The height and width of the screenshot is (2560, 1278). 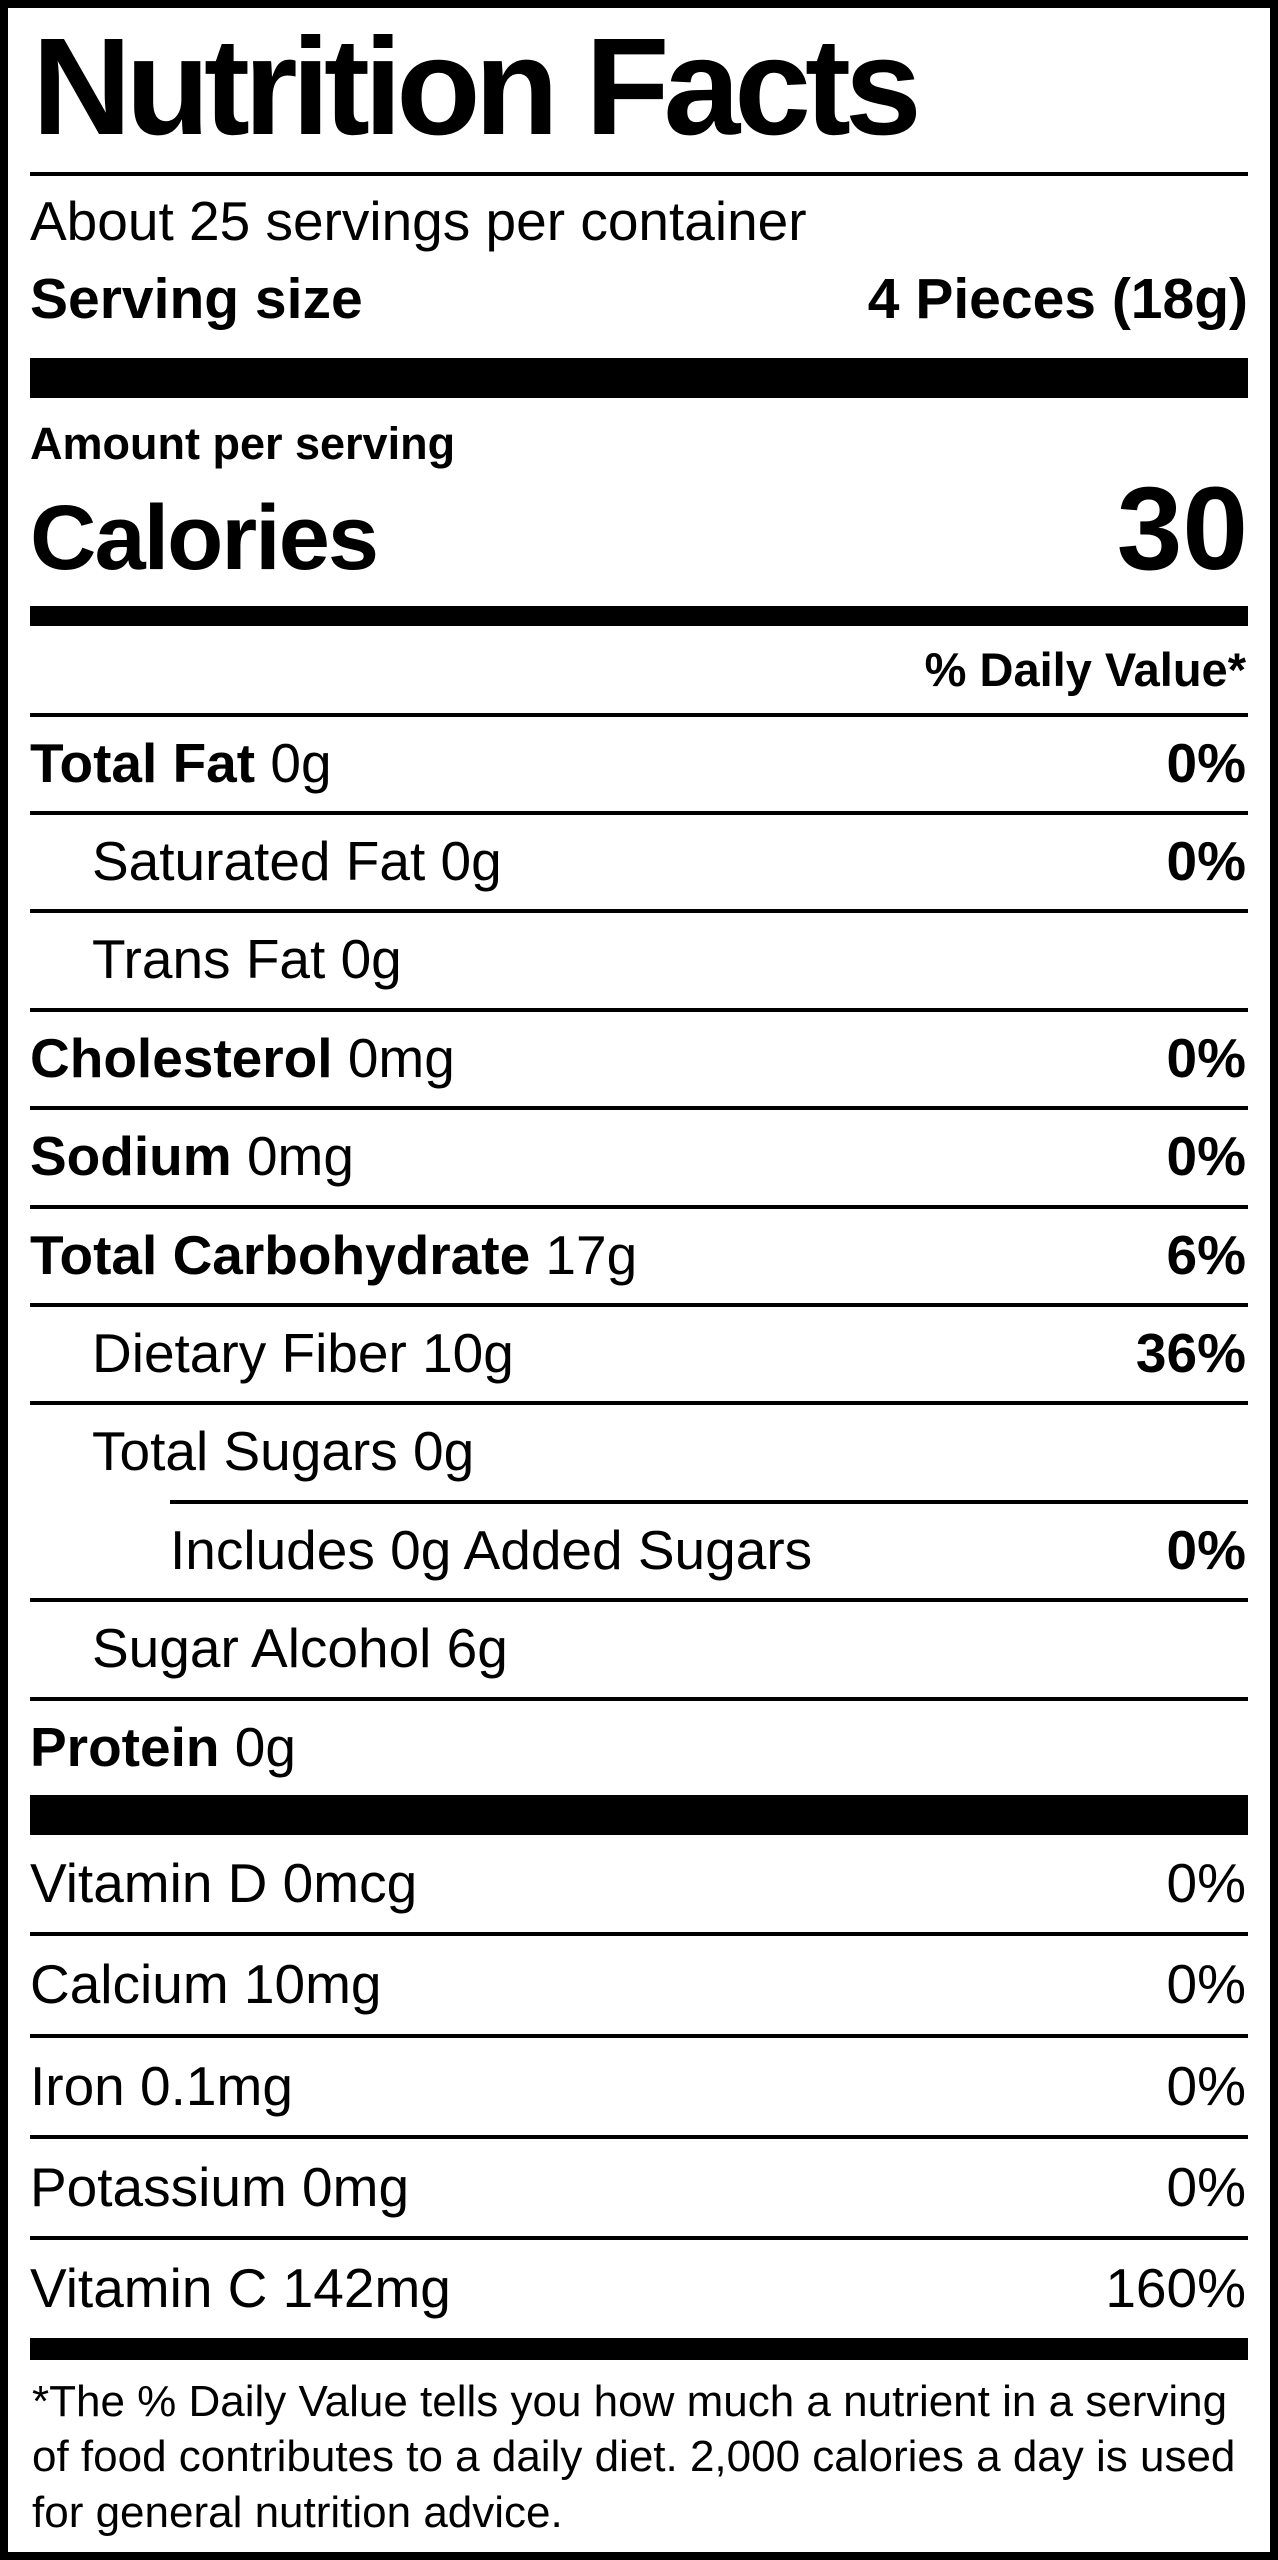 I want to click on daily-value-percent: 36%, so click(x=1190, y=1352).